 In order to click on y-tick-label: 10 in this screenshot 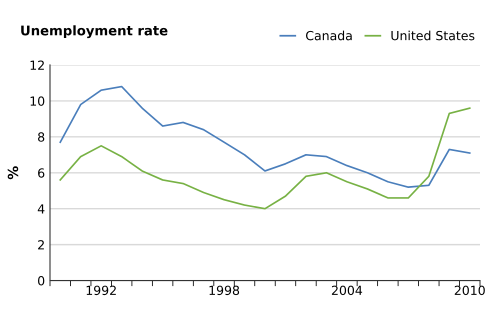, I will do `click(37, 101)`.